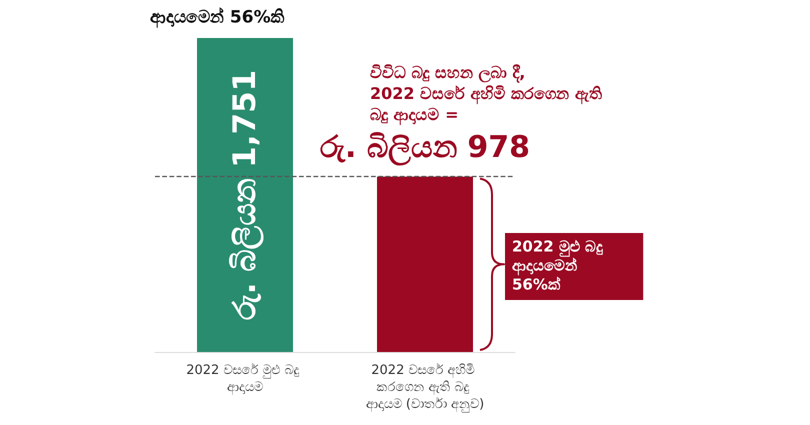 The height and width of the screenshot is (425, 810). What do you see at coordinates (558, 266) in the screenshot?
I see `annotation: 2022 මුළු බදු ආදායමෙන් 56%ක්` at bounding box center [558, 266].